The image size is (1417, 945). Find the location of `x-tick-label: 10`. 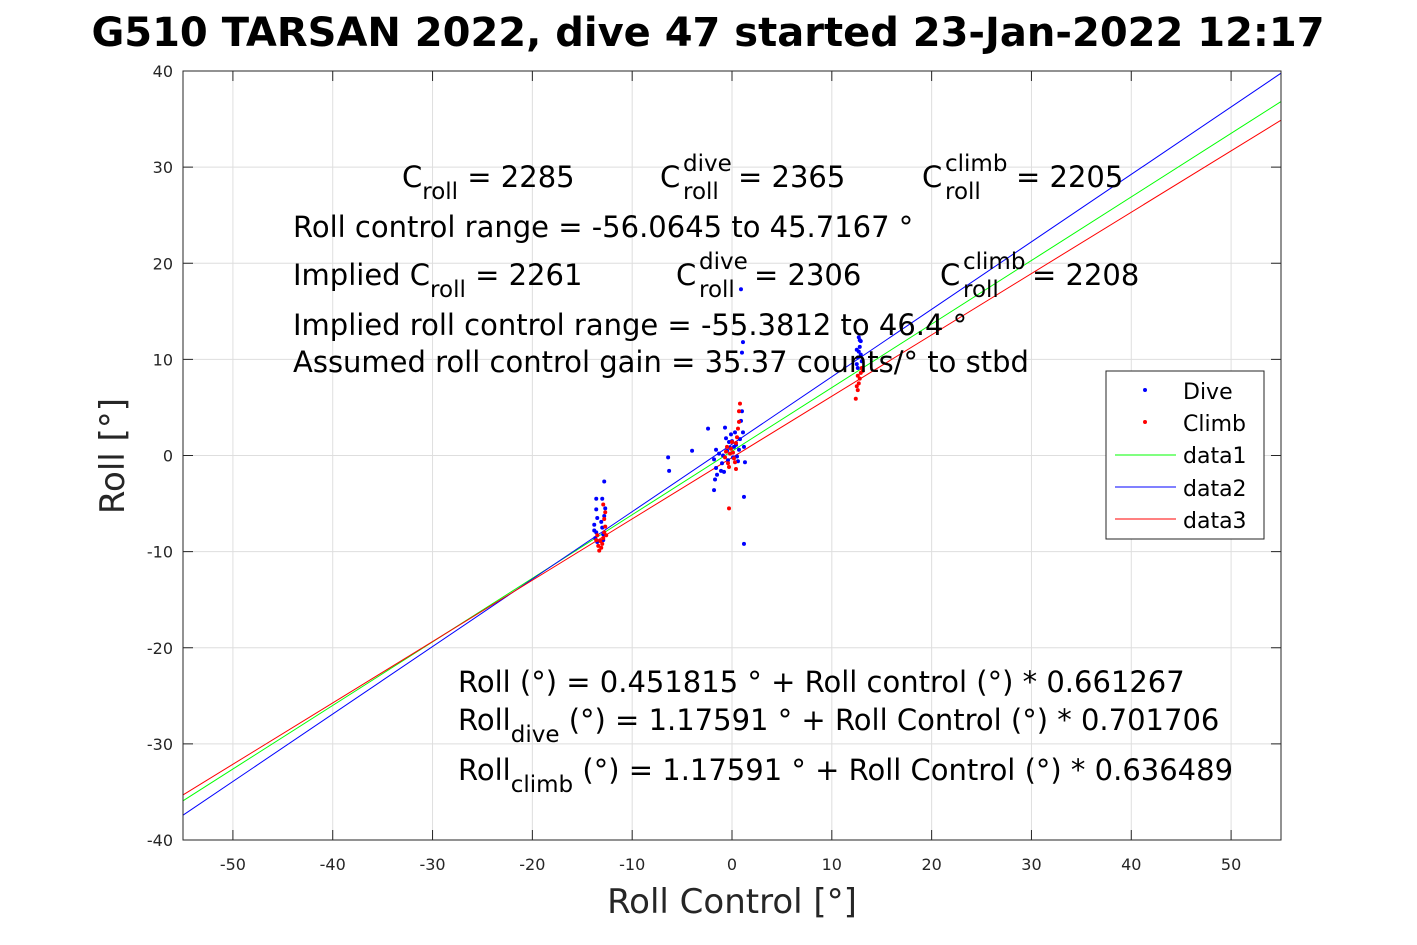

x-tick-label: 10 is located at coordinates (832, 864).